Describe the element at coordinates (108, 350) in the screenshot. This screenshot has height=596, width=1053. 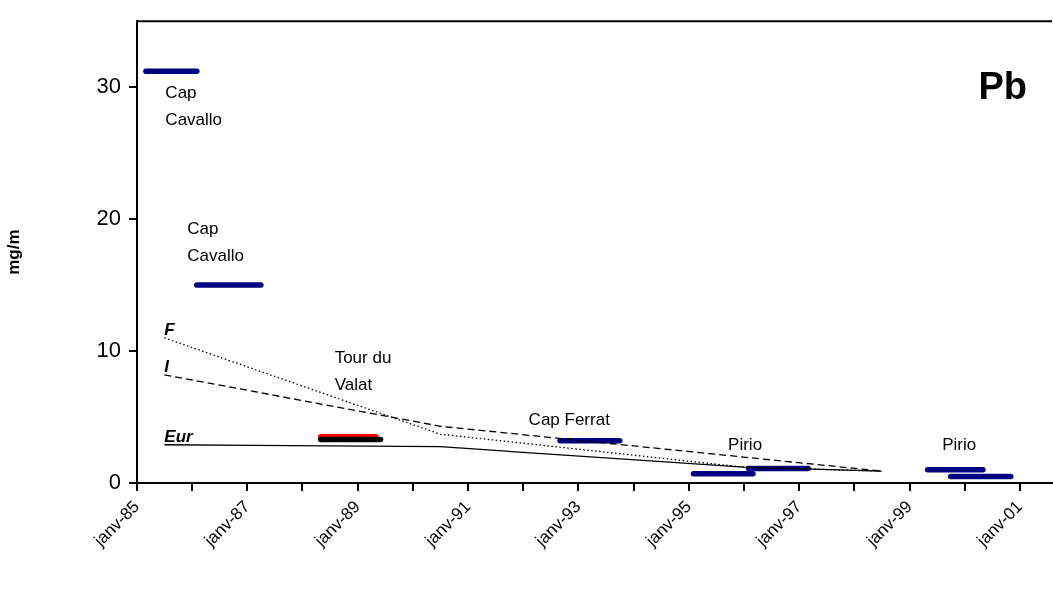
I see `y-tick-label: 10` at that location.